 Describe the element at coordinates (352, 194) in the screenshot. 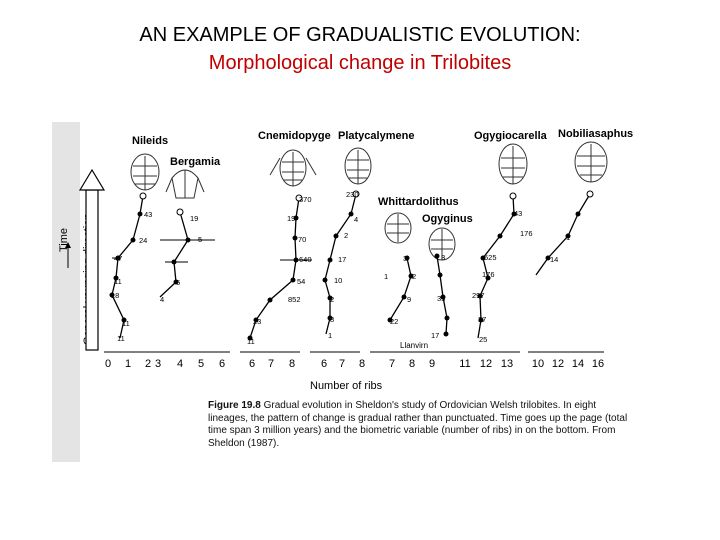

I see `sample-size-label: 230` at that location.